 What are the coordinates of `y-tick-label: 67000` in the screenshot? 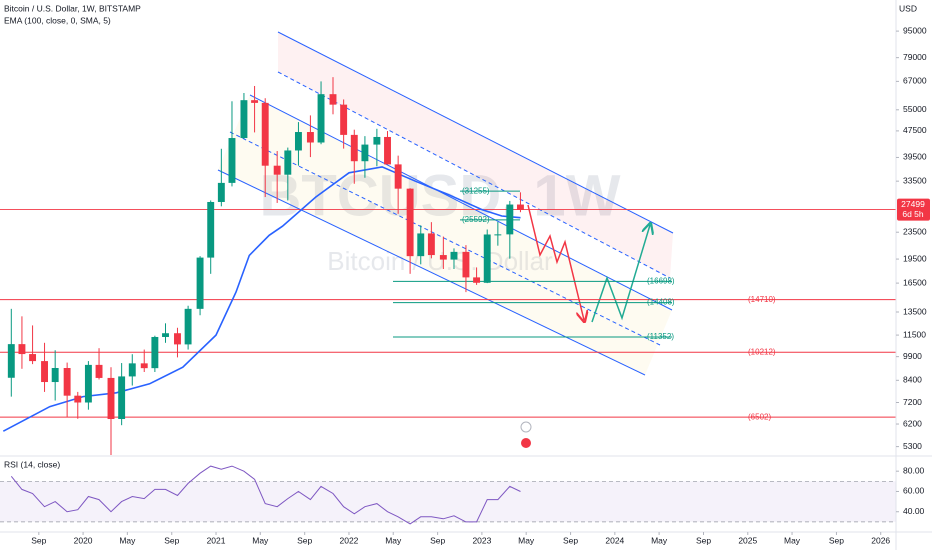 It's located at (915, 81).